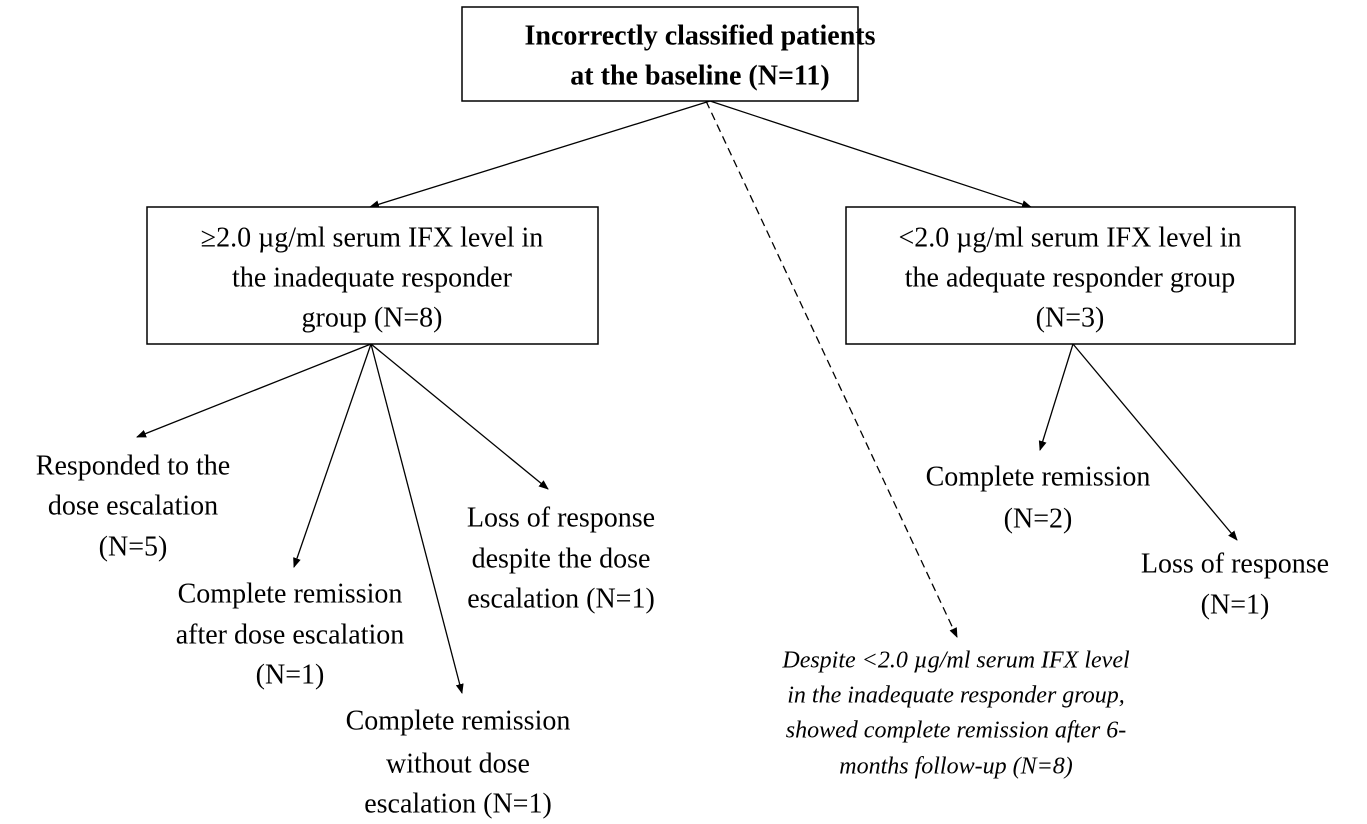 This screenshot has height=824, width=1367. What do you see at coordinates (290, 634) in the screenshot?
I see `outcome-label: after dose escalation` at bounding box center [290, 634].